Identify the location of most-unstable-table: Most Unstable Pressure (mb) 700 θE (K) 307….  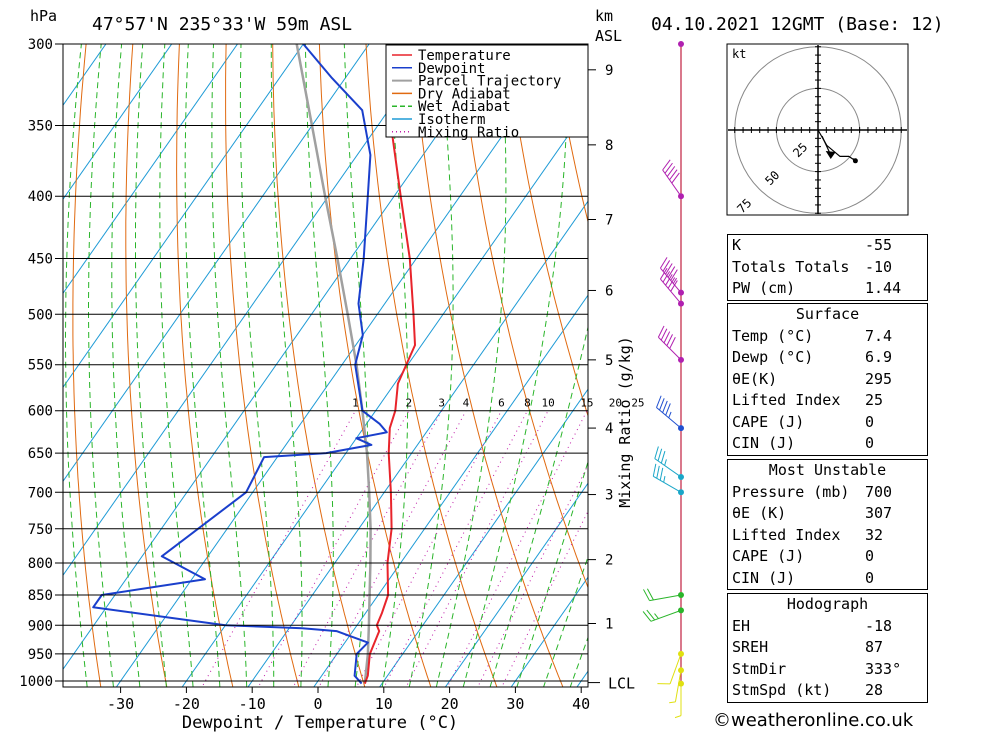
(827, 524).